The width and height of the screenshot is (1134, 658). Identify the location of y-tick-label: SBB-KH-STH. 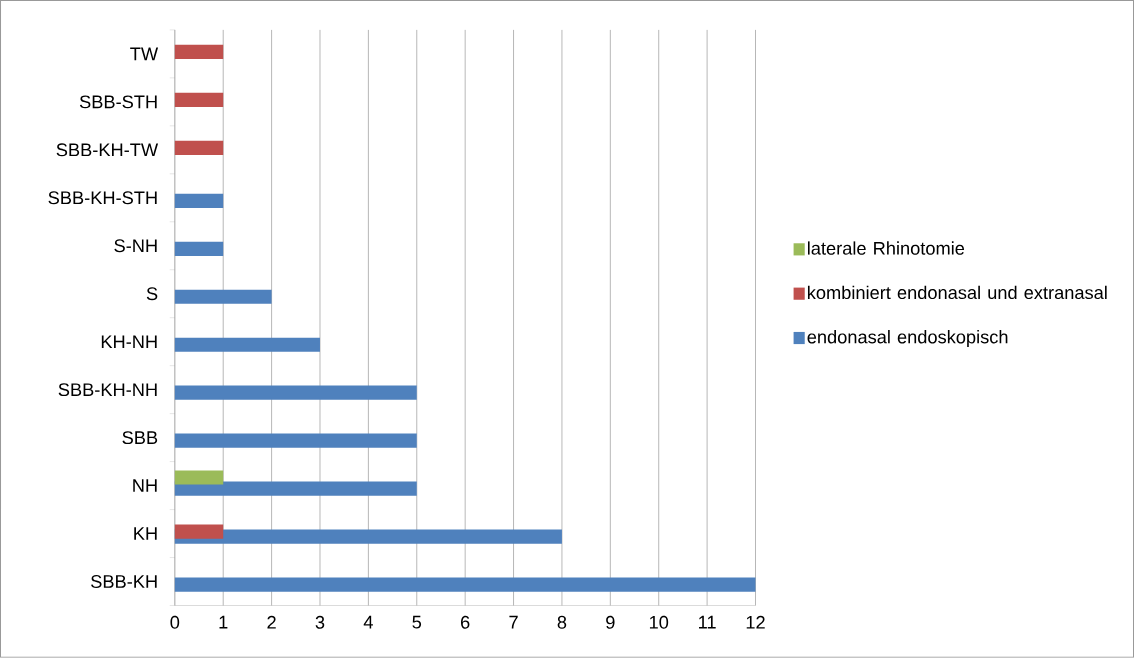
(102, 198).